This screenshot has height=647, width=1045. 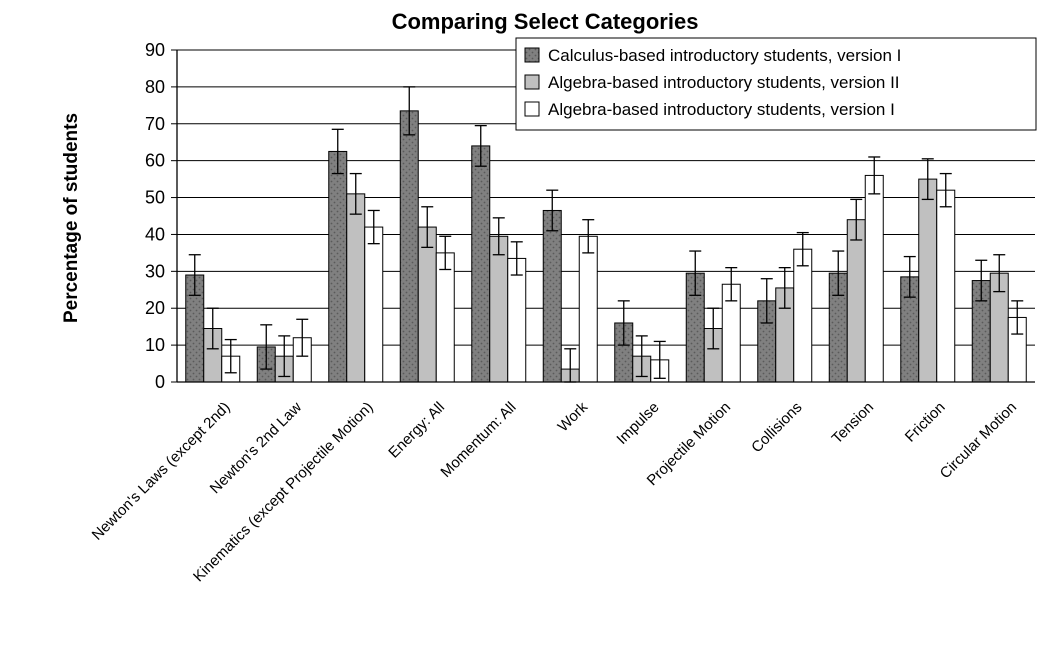 What do you see at coordinates (155, 271) in the screenshot?
I see `y-tick-label: 30` at bounding box center [155, 271].